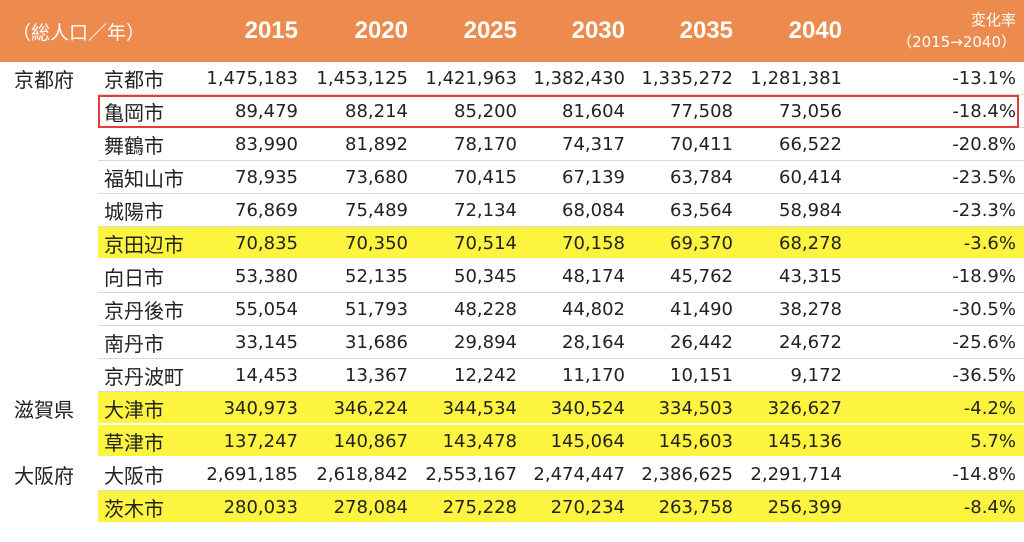  I want to click on population-cell-2030: 44,802, so click(593, 309).